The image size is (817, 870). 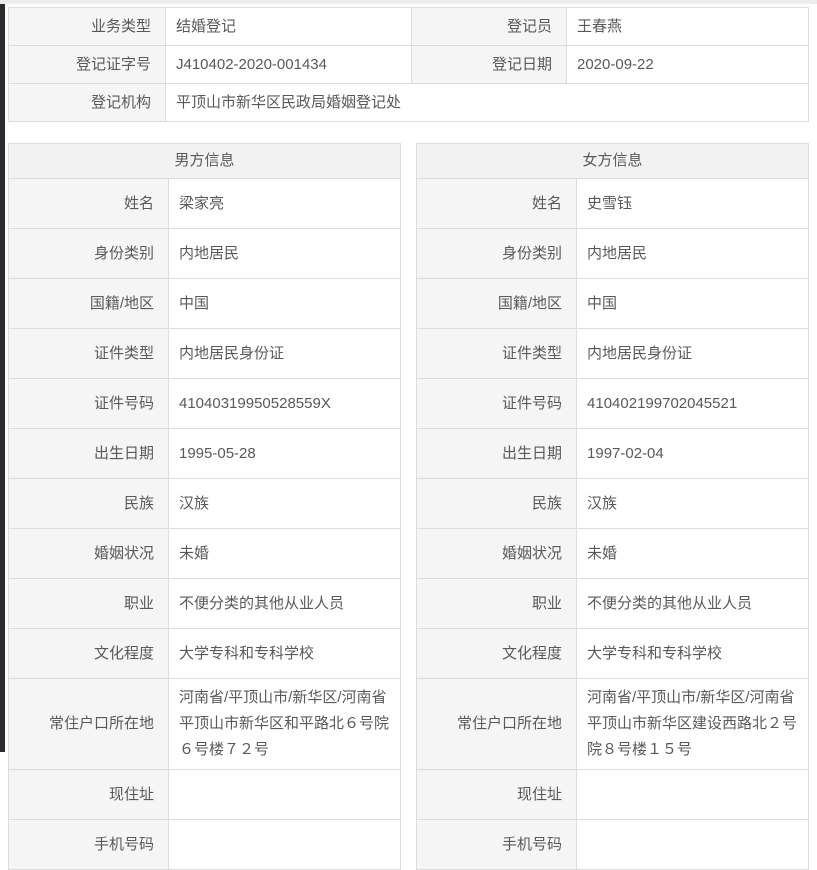 What do you see at coordinates (687, 26) in the screenshot?
I see `registrar-value: 王春燕` at bounding box center [687, 26].